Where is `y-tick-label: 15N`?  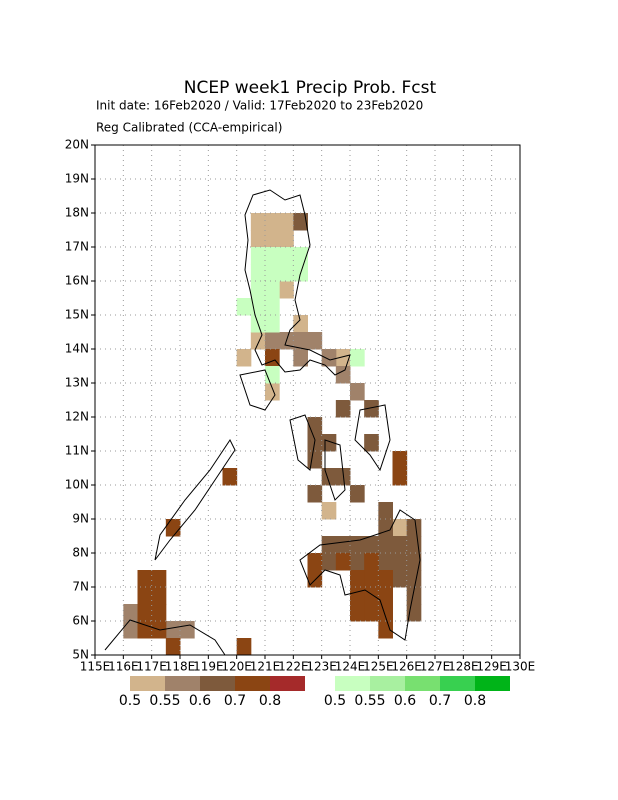
y-tick-label: 15N is located at coordinates (77, 315).